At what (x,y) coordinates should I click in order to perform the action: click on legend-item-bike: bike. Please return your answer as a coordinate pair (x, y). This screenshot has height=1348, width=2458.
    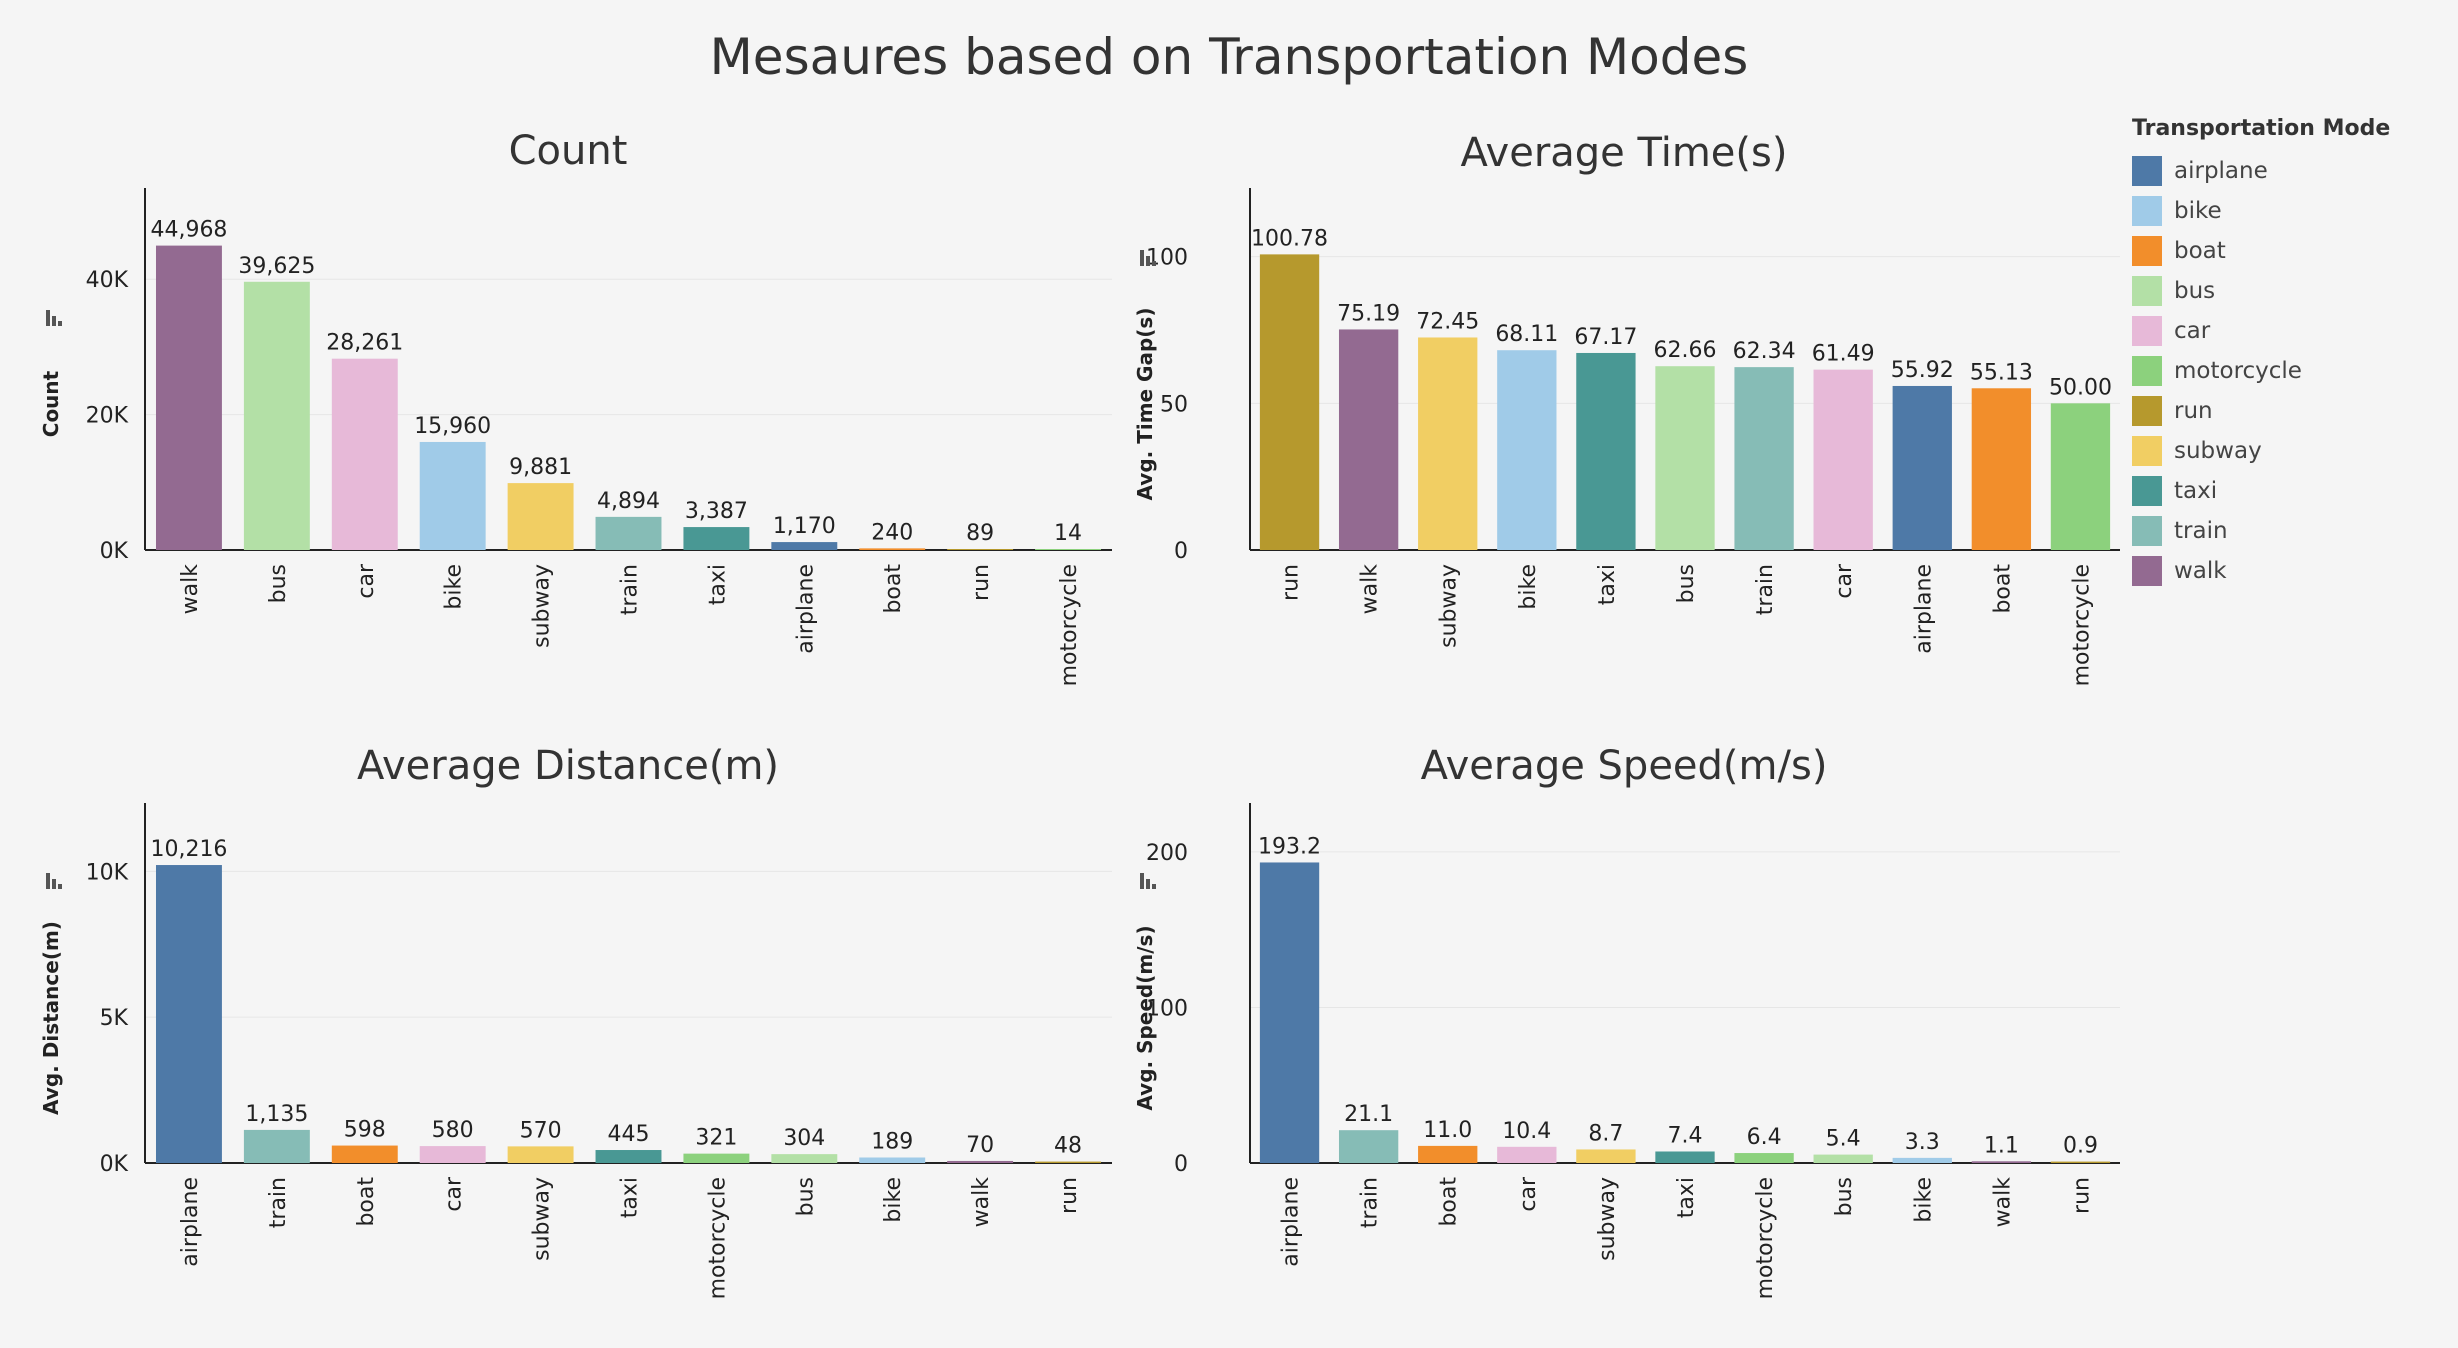
    Looking at the image, I should click on (2282, 211).